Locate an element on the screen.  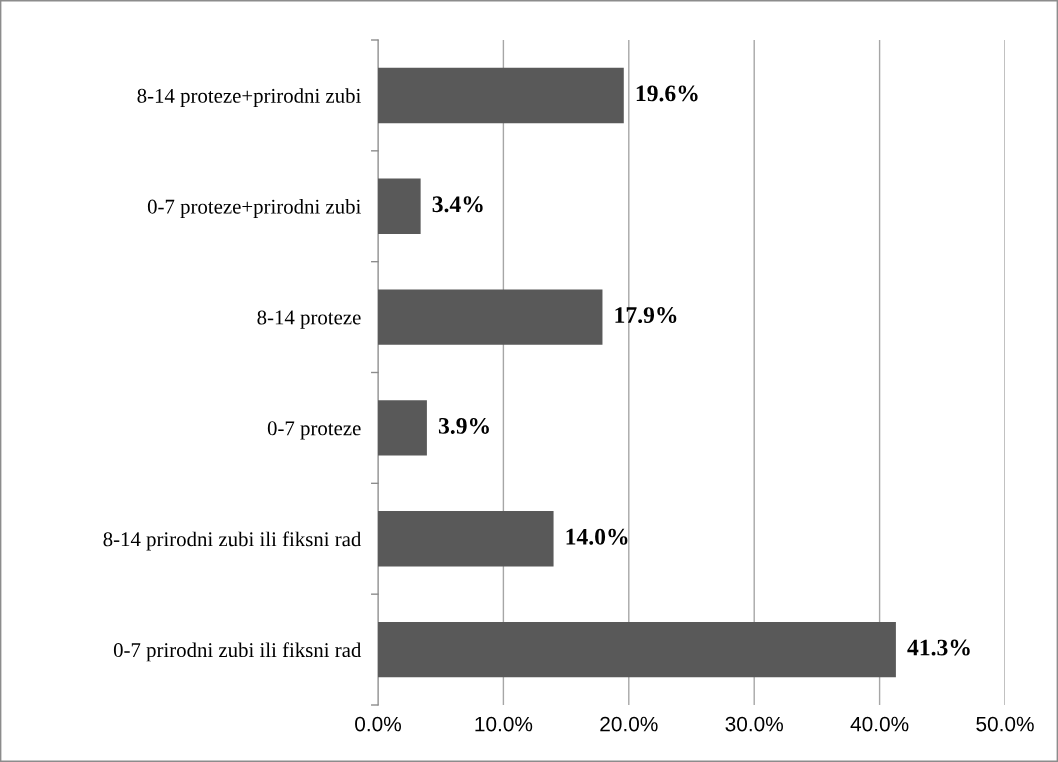
y-tick-label: 0-7 proteze is located at coordinates (314, 430).